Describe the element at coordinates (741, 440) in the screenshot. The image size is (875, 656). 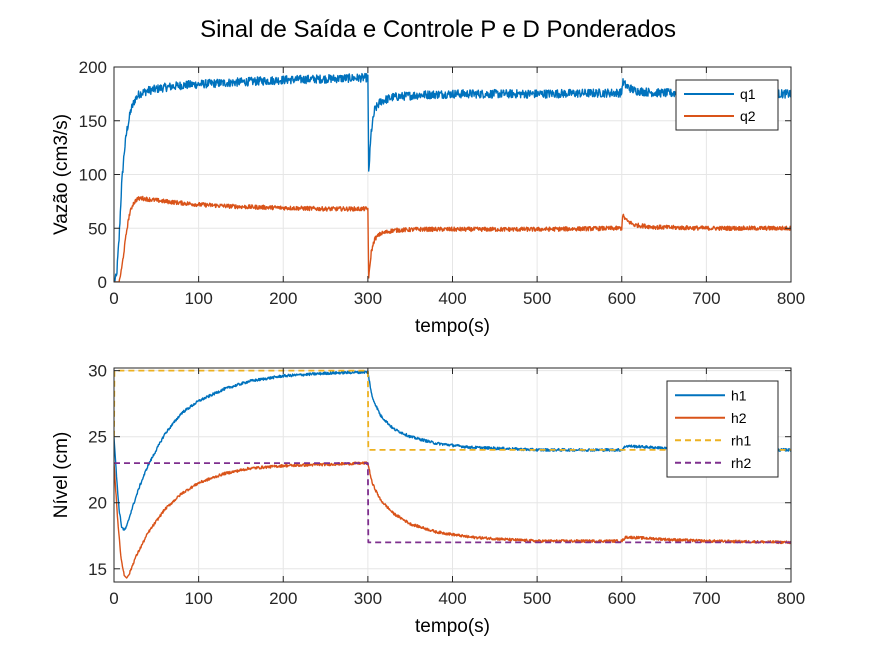
I see `legend-label-rh1: rh1` at that location.